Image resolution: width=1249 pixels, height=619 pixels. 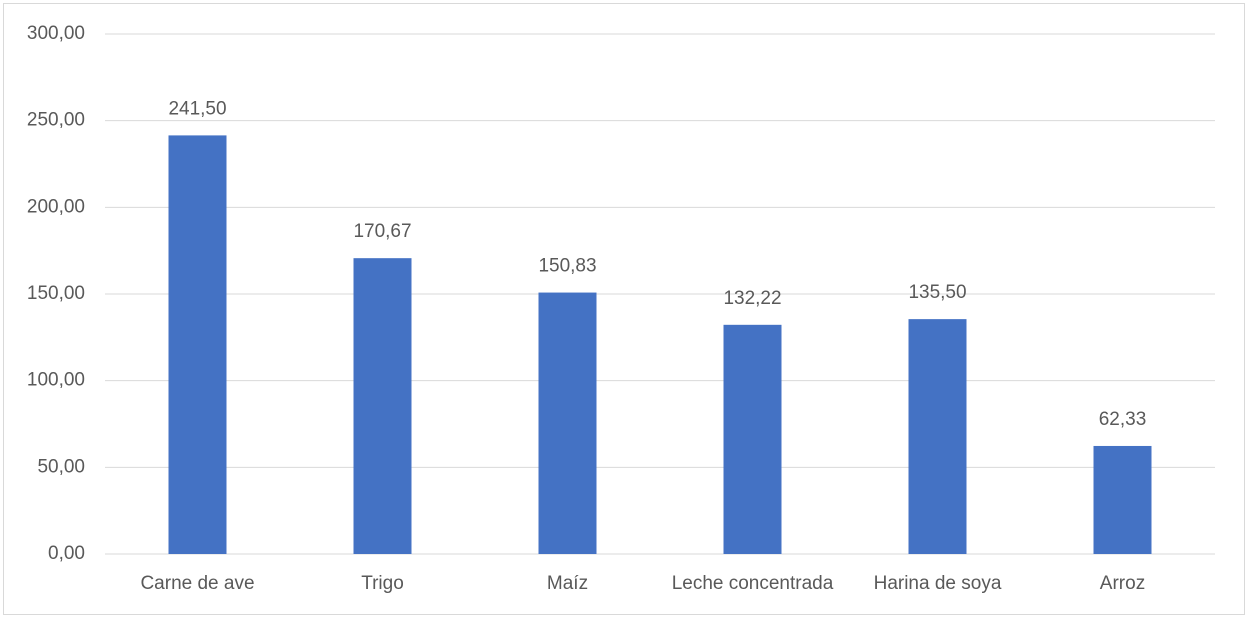 What do you see at coordinates (567, 266) in the screenshot?
I see `data-label: 150,83` at bounding box center [567, 266].